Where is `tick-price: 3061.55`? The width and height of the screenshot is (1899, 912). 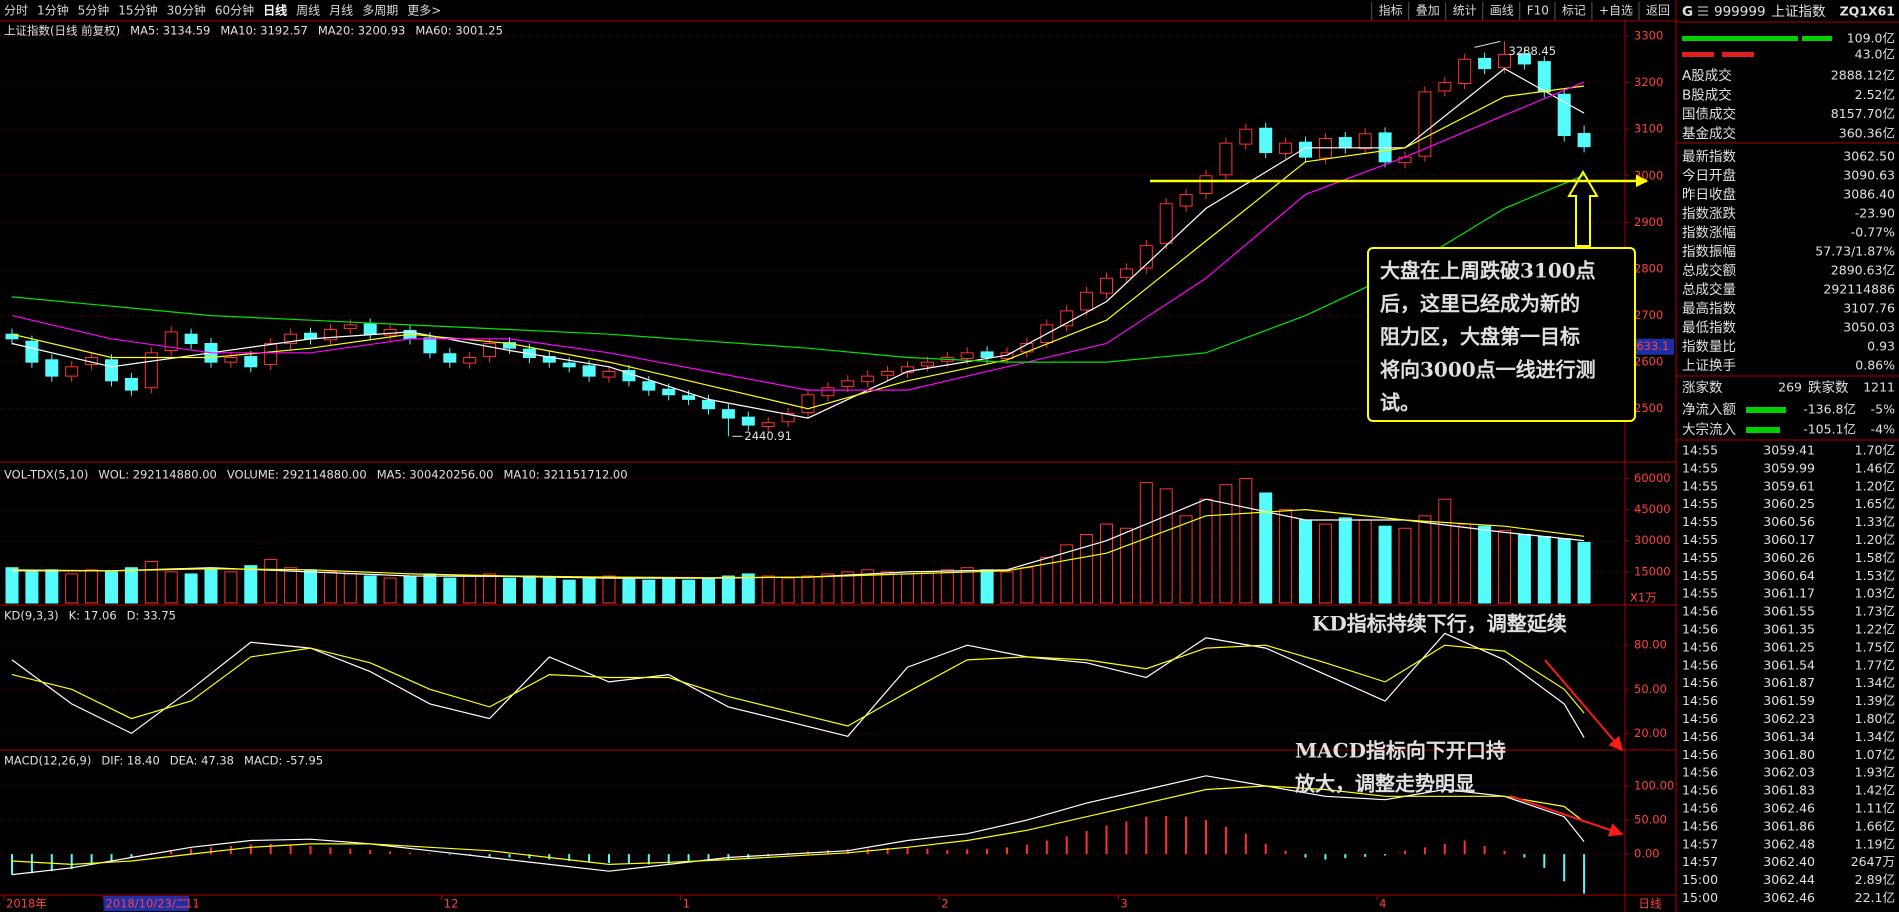 tick-price: 3061.55 is located at coordinates (1789, 611).